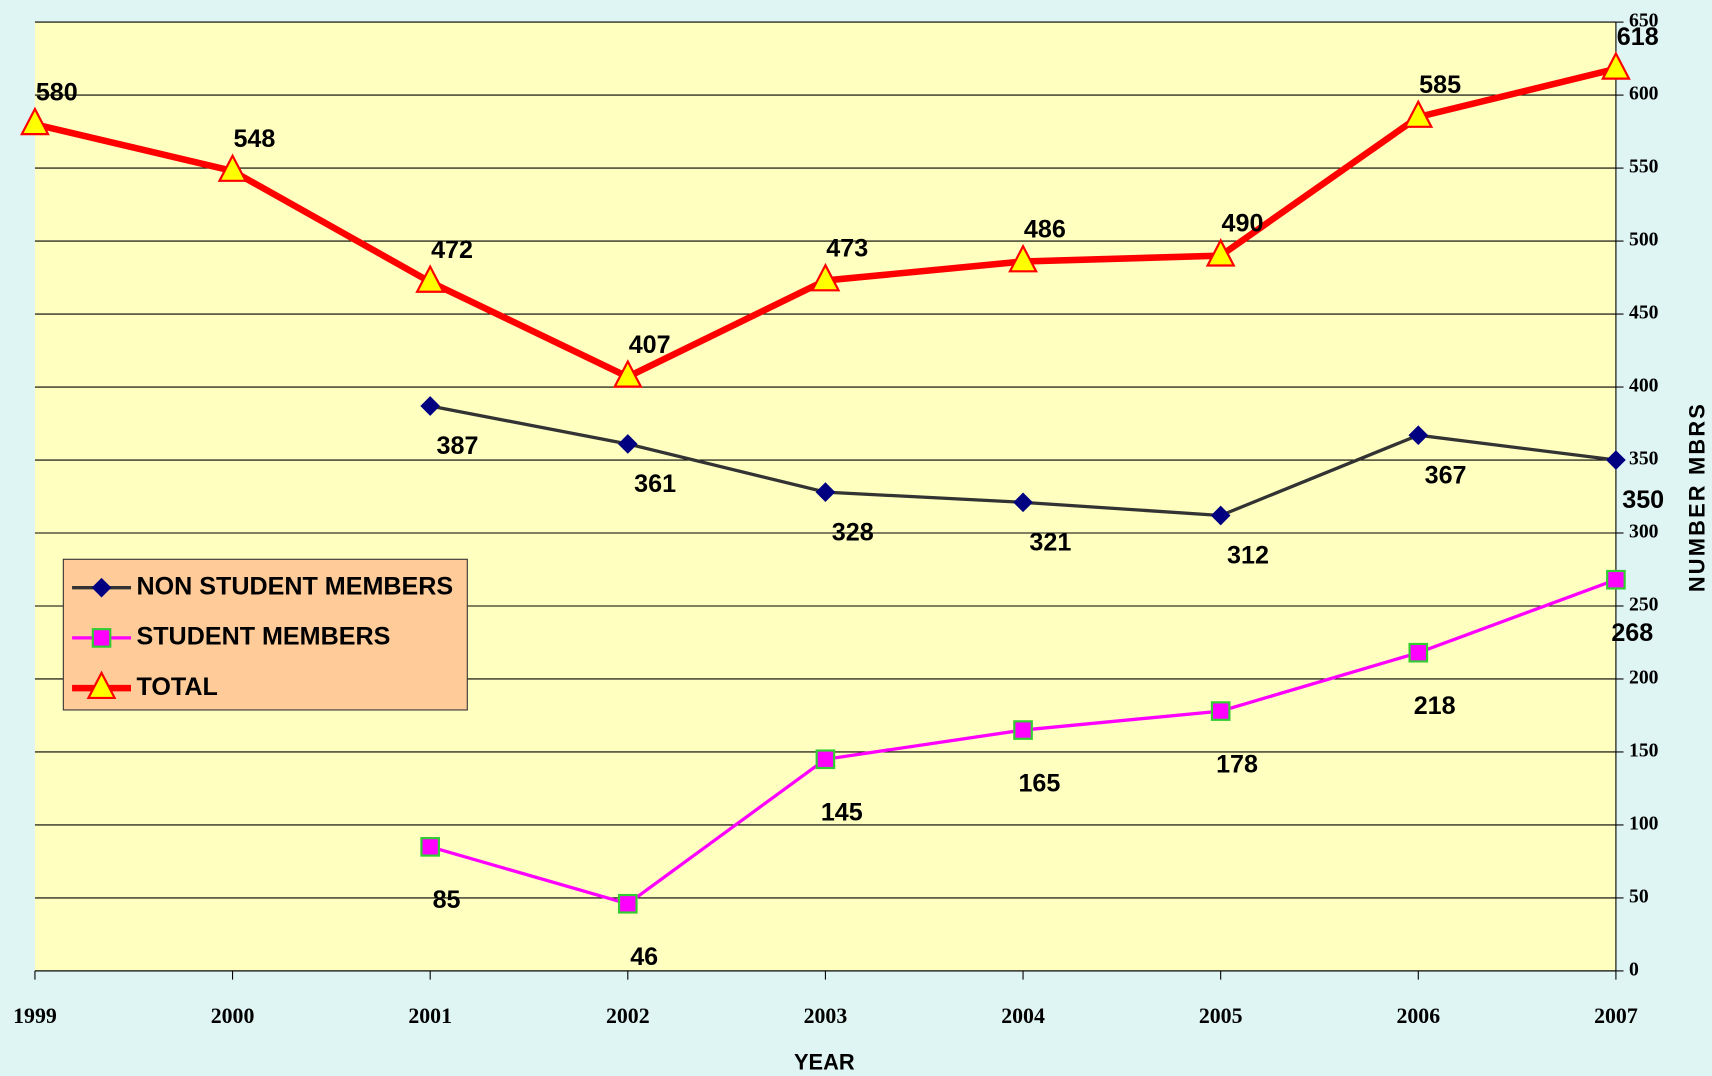  Describe the element at coordinates (628, 1016) in the screenshot. I see `x-tick-label: 2002` at that location.